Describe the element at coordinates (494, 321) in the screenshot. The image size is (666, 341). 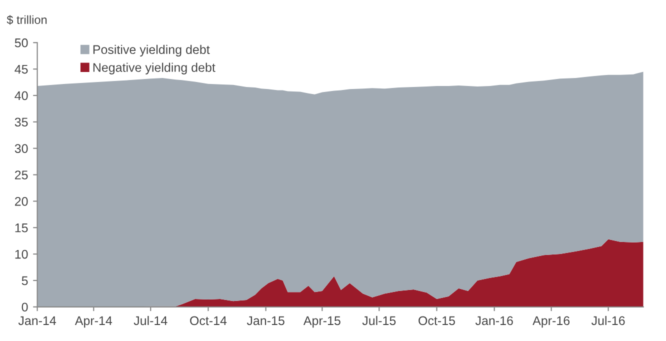
I see `x-tick-label: Jan-16` at that location.